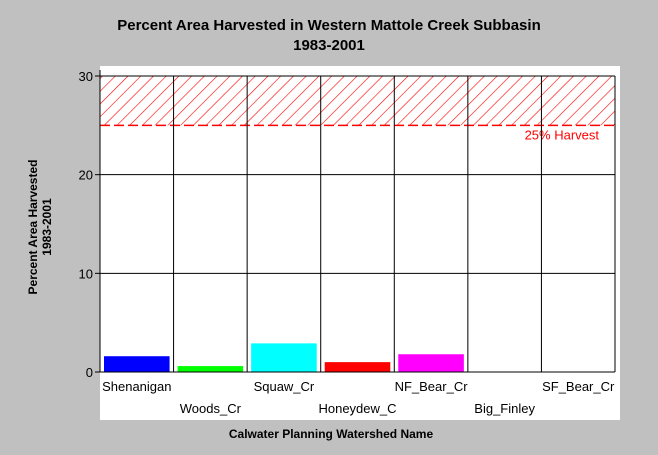 The height and width of the screenshot is (455, 658). Describe the element at coordinates (86, 76) in the screenshot. I see `y-tick-label: 30` at that location.